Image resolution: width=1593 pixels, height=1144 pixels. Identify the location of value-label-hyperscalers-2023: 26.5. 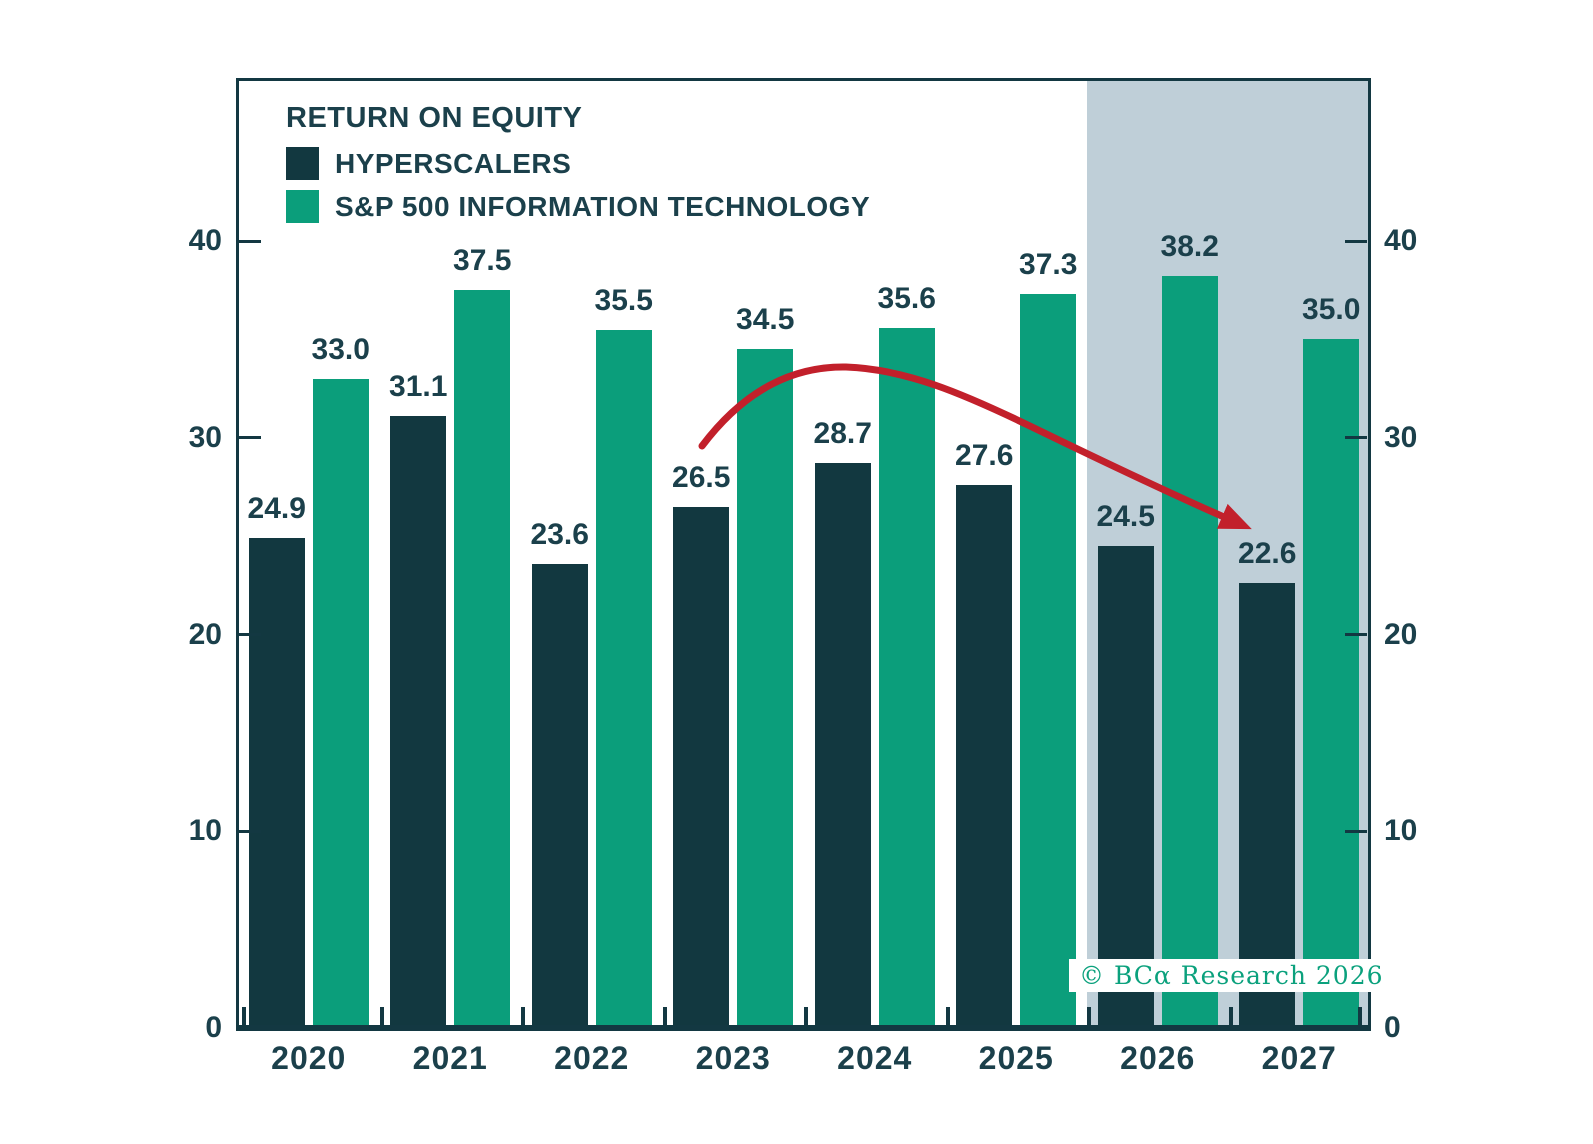
(701, 477).